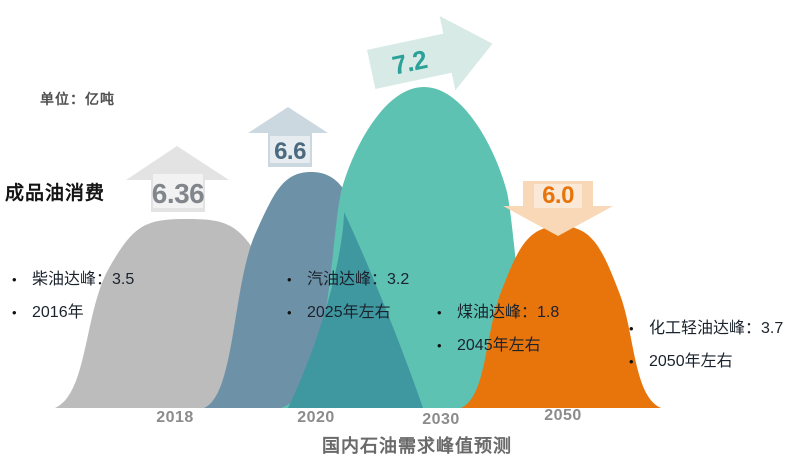 This screenshot has width=800, height=463. I want to click on note-line: • 柴油达峰：3.5, so click(73, 279).